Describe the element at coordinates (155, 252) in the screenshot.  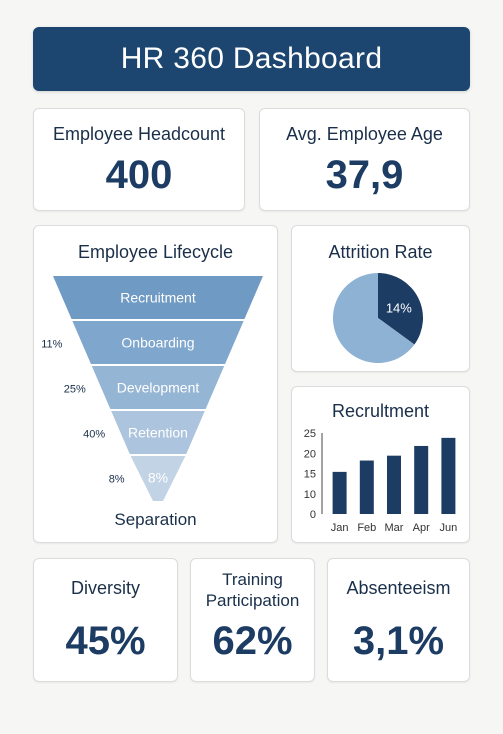
I see `lifecycle-title: Employee Lifecycle` at that location.